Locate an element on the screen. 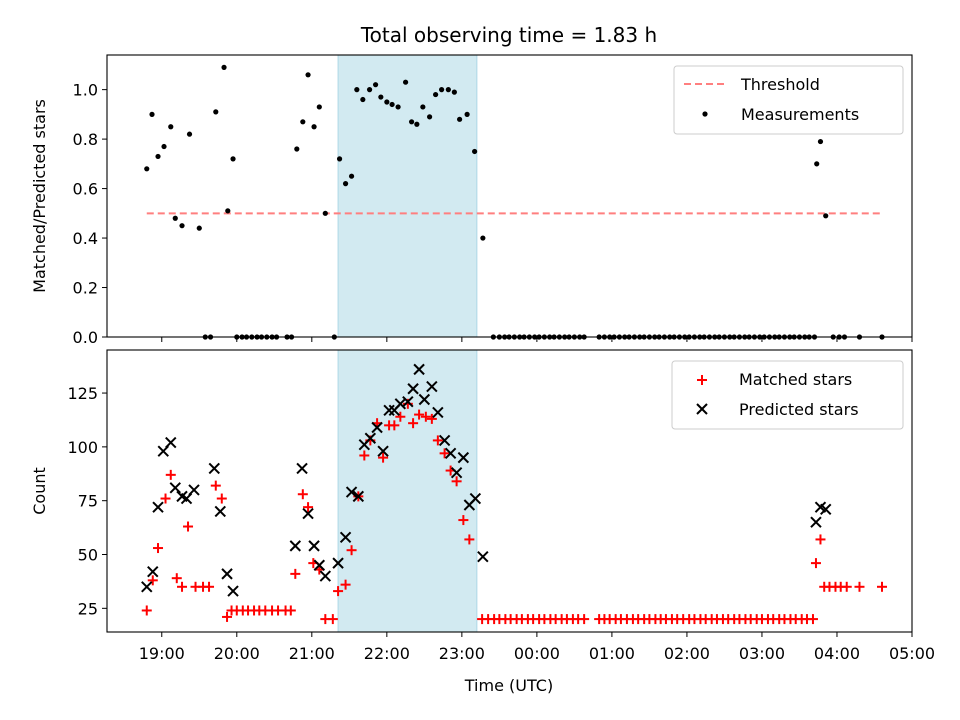 The image size is (960, 720). legend-threshold-label: Threshold is located at coordinates (780, 84).